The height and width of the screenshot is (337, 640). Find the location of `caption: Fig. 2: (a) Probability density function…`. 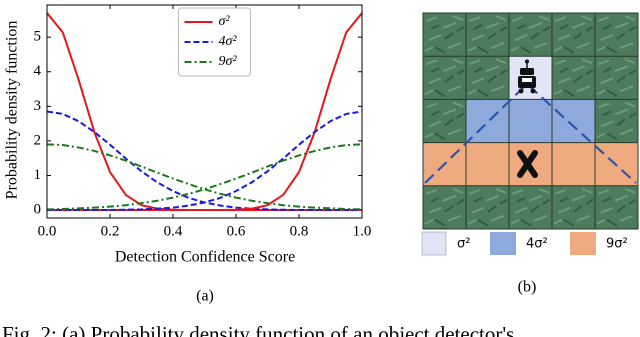

caption: Fig. 2: (a) Probability density function… is located at coordinates (258, 329).